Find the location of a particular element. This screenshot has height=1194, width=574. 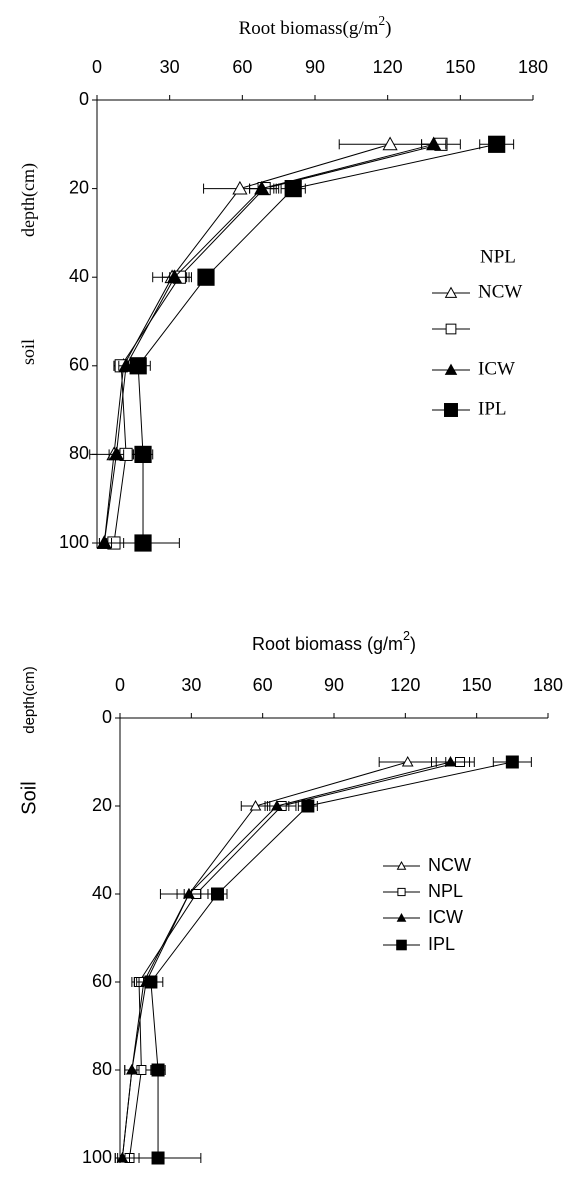

x-axis-label: Root biomass (g/m2) is located at coordinates (334, 641).